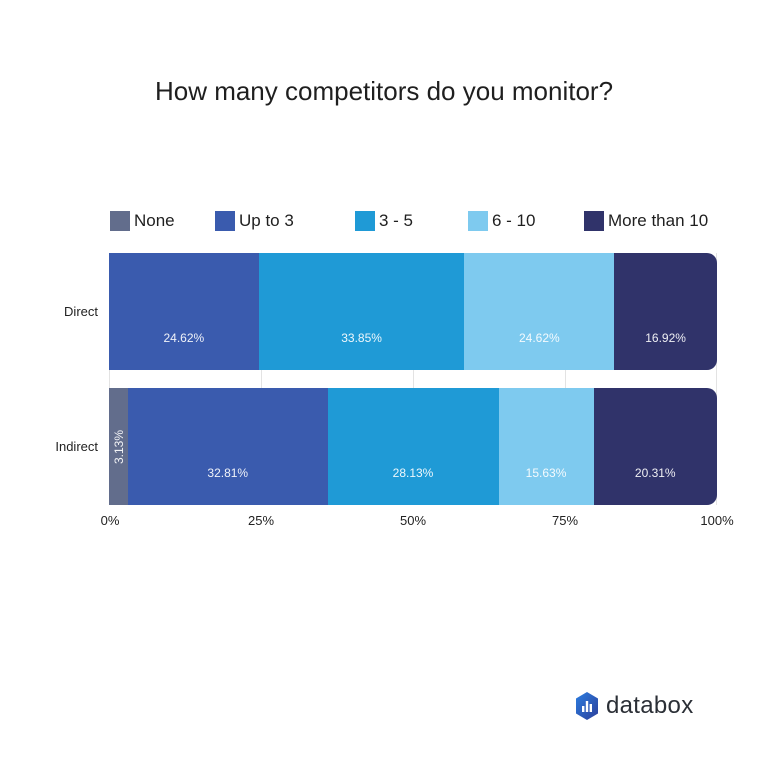 The width and height of the screenshot is (768, 768). What do you see at coordinates (120, 221) in the screenshot?
I see `legend-swatch-none` at bounding box center [120, 221].